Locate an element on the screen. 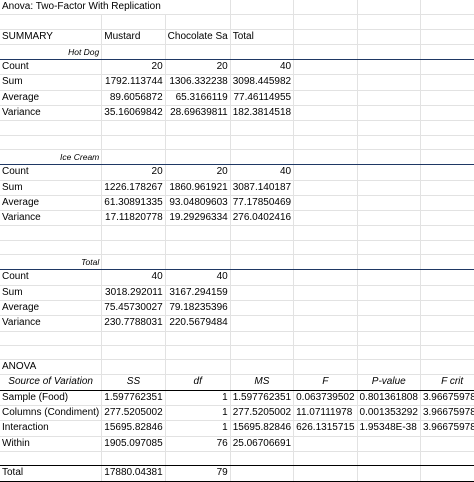  row-label: Variance is located at coordinates (51, 323).